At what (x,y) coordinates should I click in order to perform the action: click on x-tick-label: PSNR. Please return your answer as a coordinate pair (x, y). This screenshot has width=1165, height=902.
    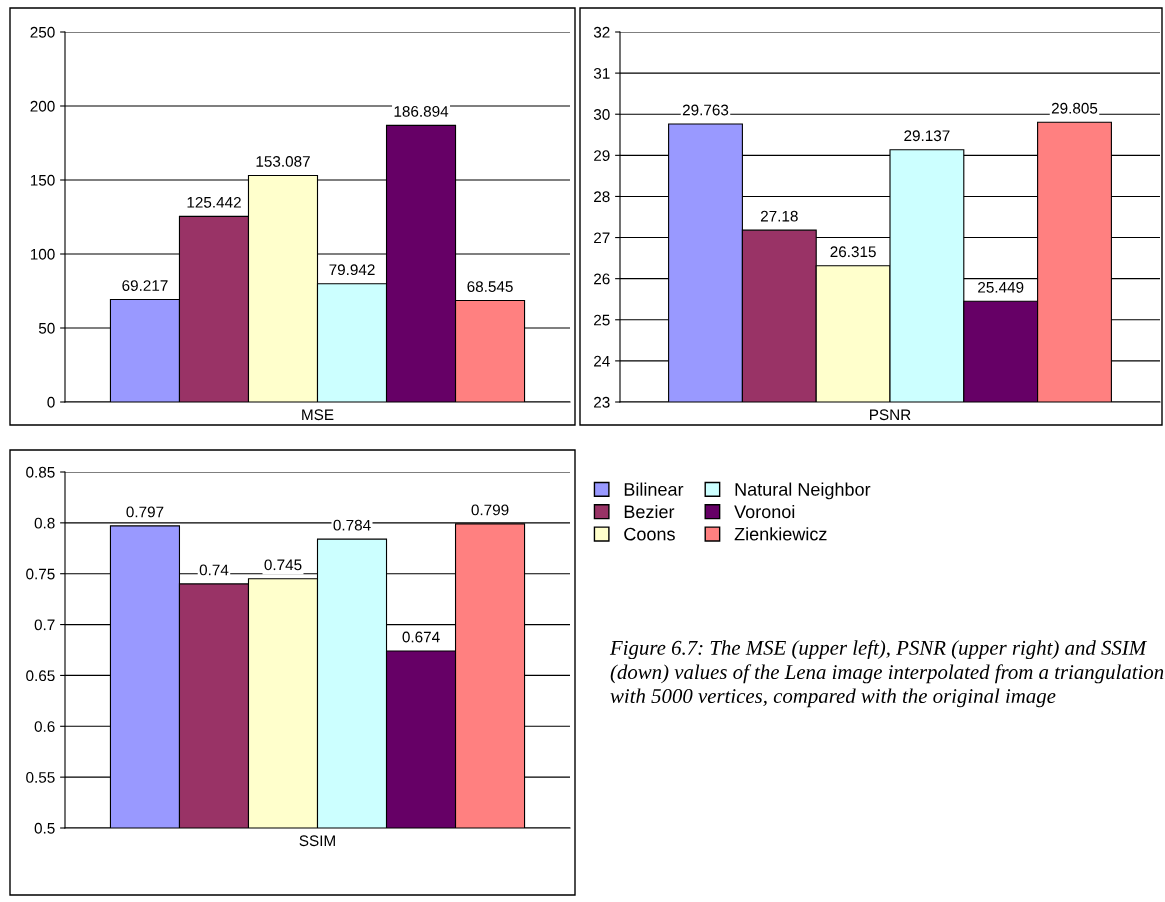
    Looking at the image, I should click on (890, 415).